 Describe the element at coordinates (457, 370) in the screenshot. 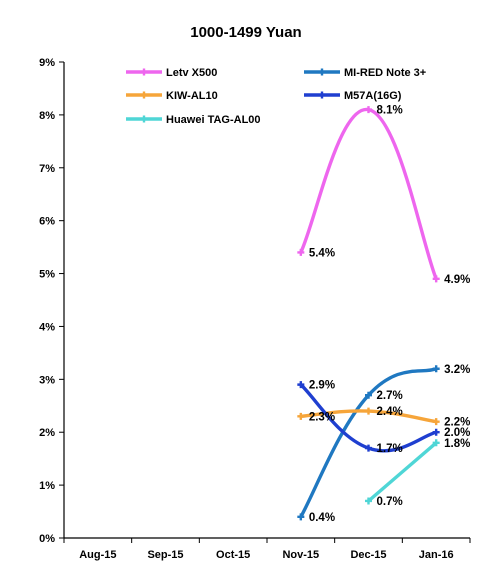

I see `data-label: 3.2%` at that location.